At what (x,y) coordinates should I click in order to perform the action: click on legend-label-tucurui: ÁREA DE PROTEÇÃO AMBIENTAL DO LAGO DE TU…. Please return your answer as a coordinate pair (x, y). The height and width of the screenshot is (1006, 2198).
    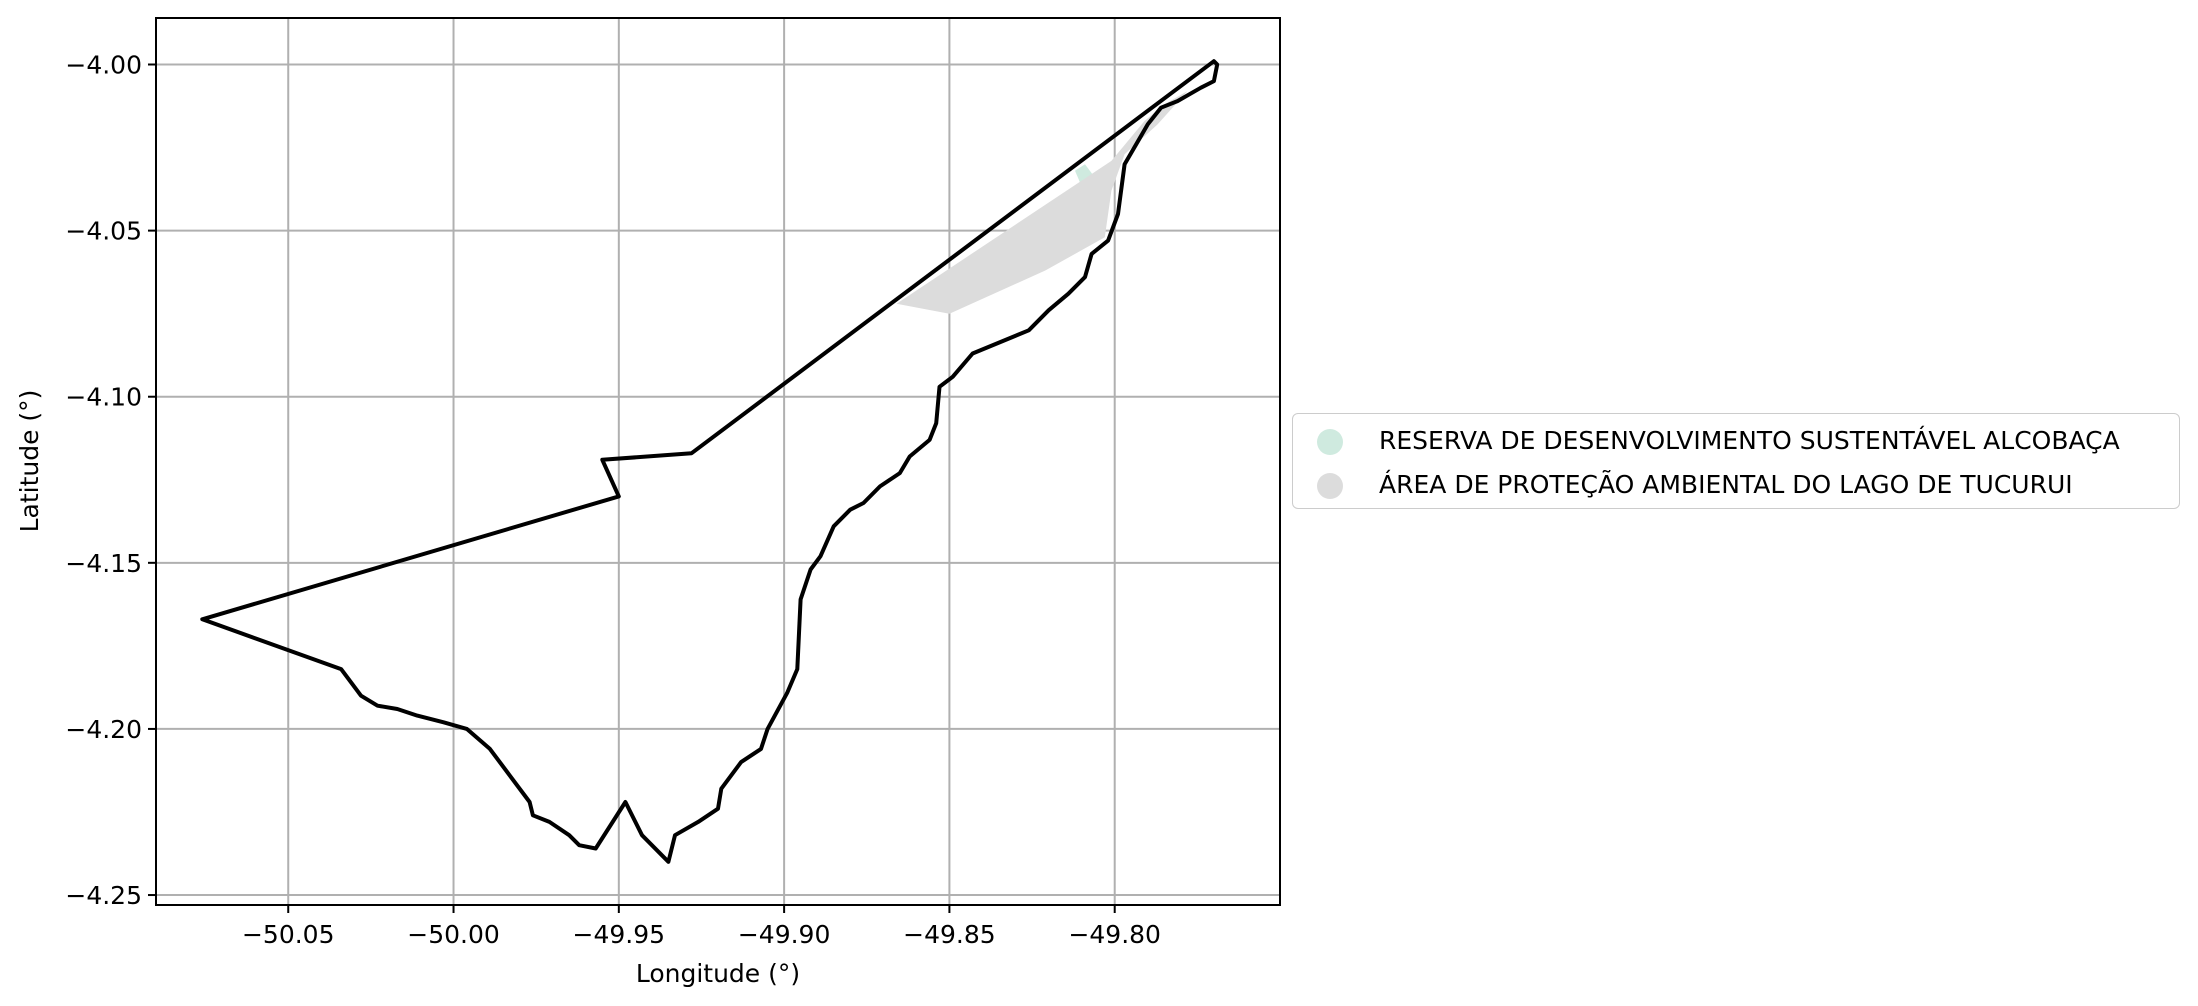
    Looking at the image, I should click on (1726, 484).